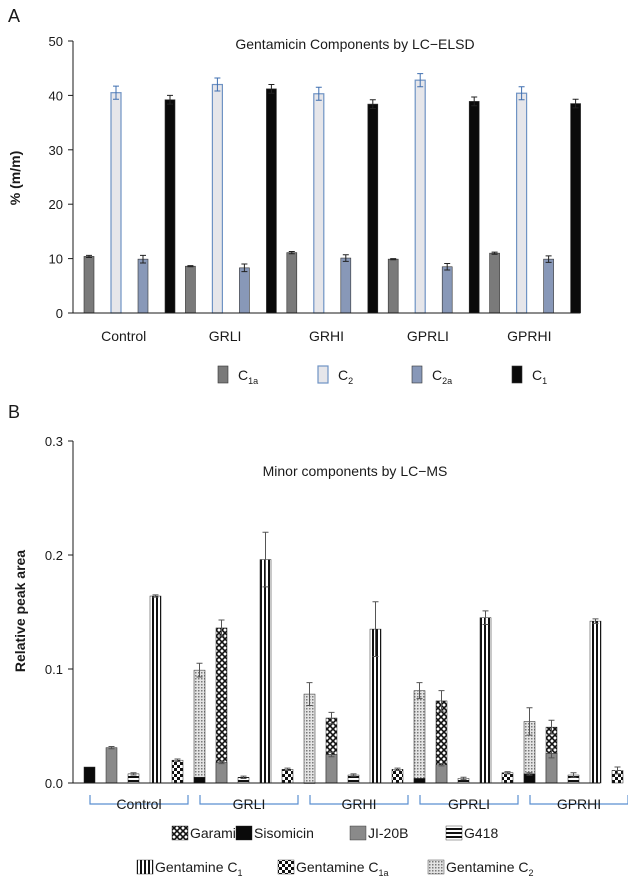 Image resolution: width=628 pixels, height=885 pixels. What do you see at coordinates (15, 178) in the screenshot?
I see `panel-a-y-label: % (m/m)` at bounding box center [15, 178].